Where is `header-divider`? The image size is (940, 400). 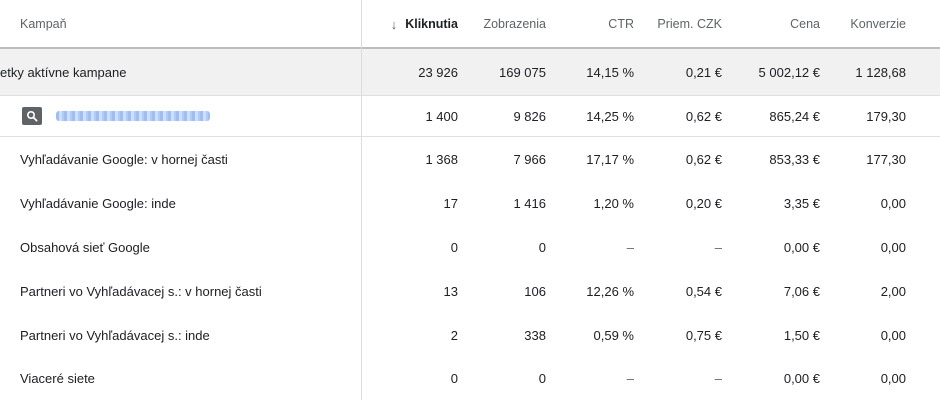
header-divider is located at coordinates (470, 48).